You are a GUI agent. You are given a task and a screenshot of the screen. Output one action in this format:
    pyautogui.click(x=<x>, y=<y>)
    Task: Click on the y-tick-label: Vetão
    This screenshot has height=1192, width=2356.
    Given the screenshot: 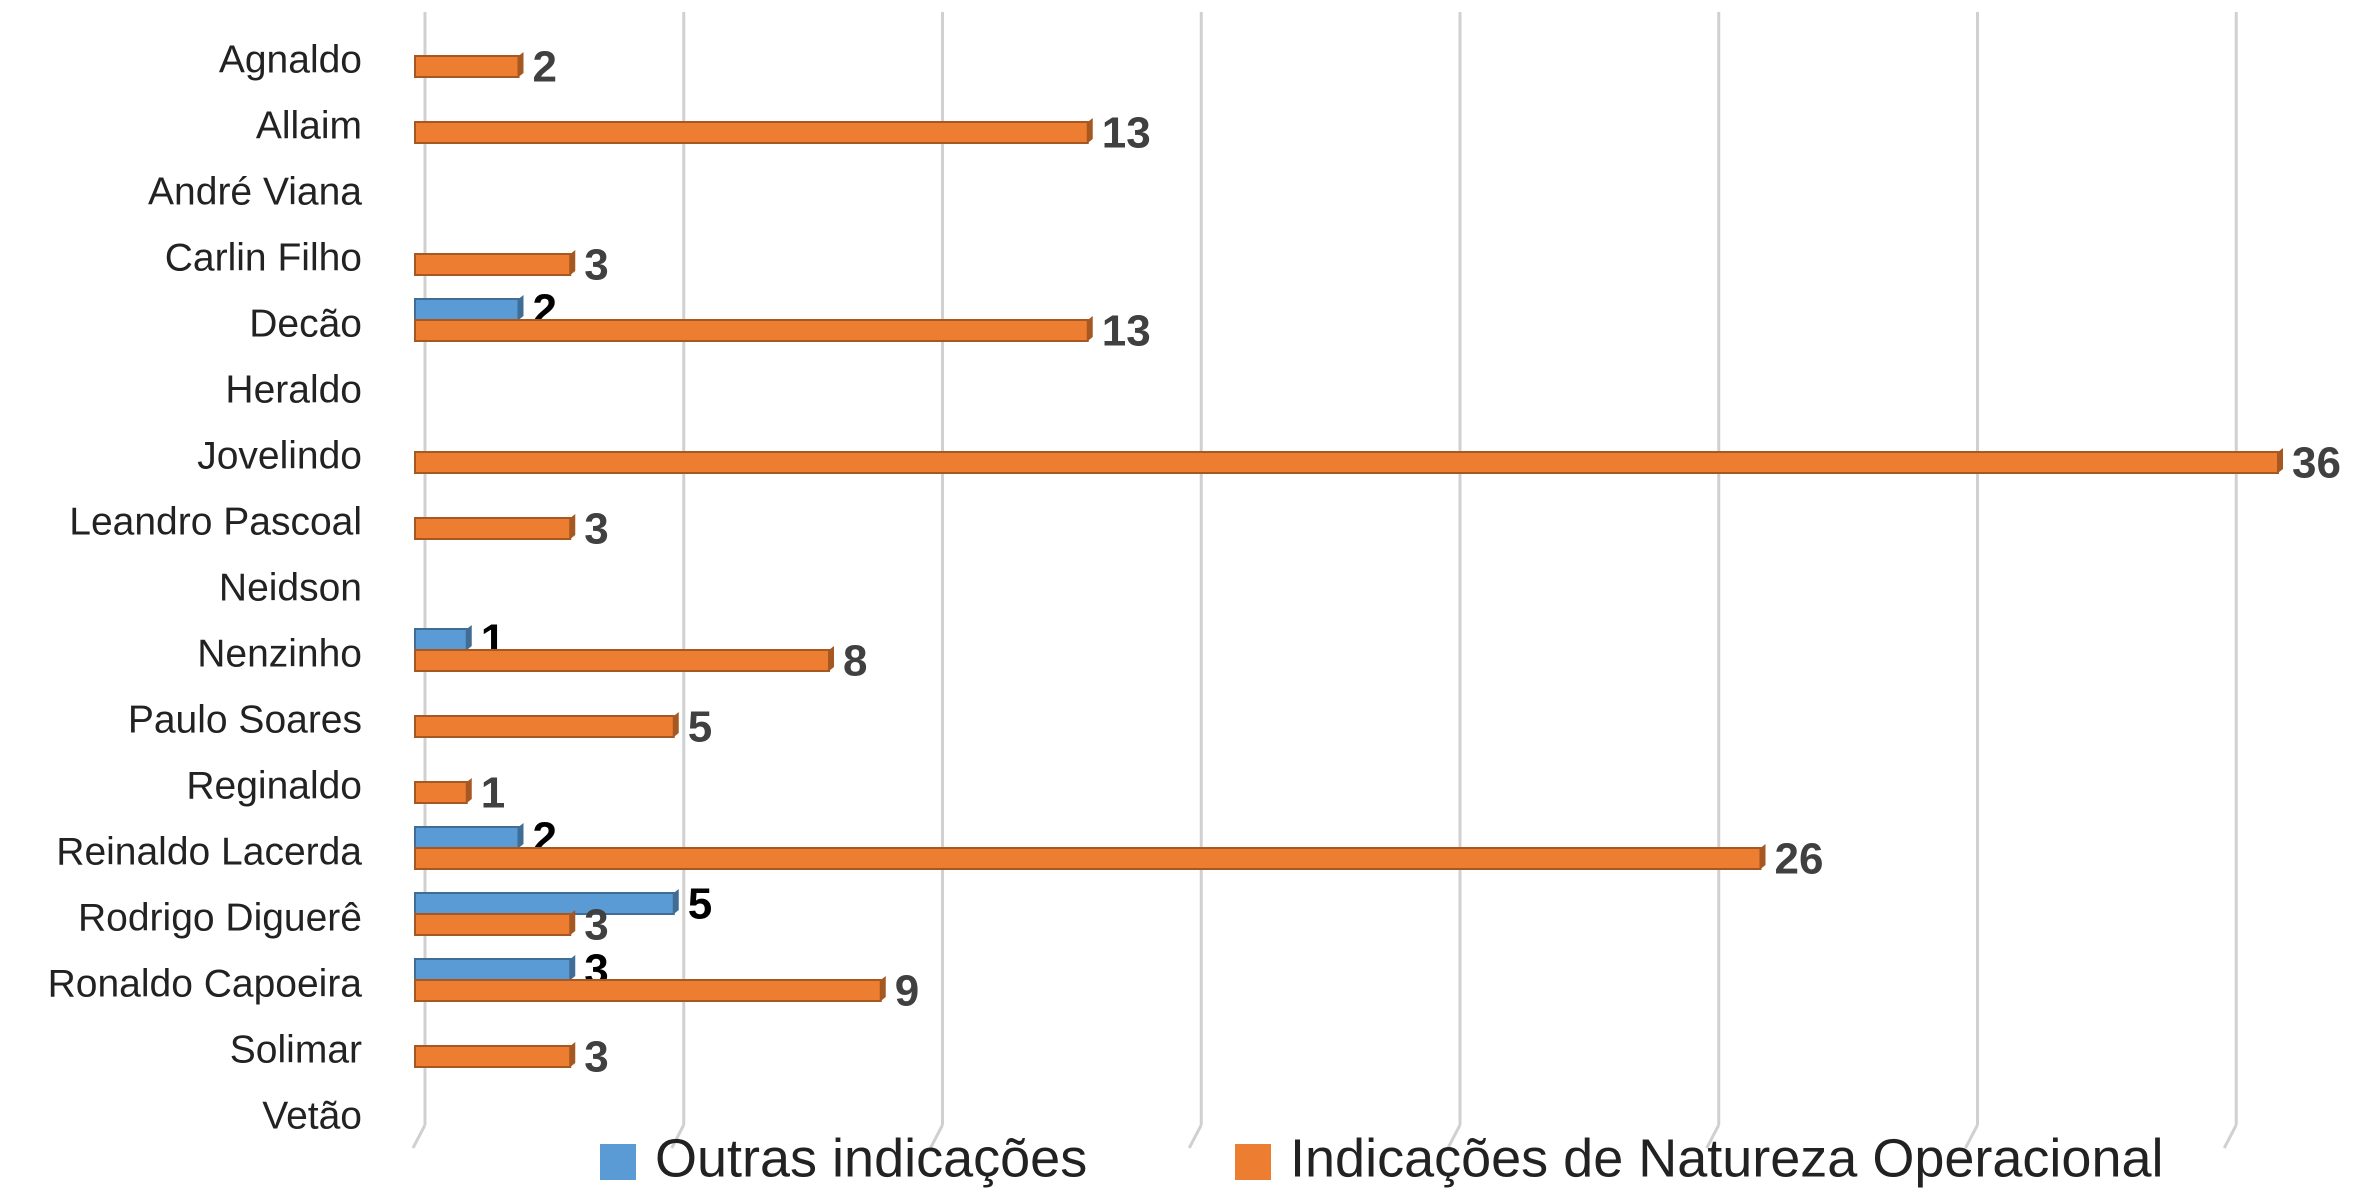 What is the action you would take?
    pyautogui.click(x=312, y=1115)
    